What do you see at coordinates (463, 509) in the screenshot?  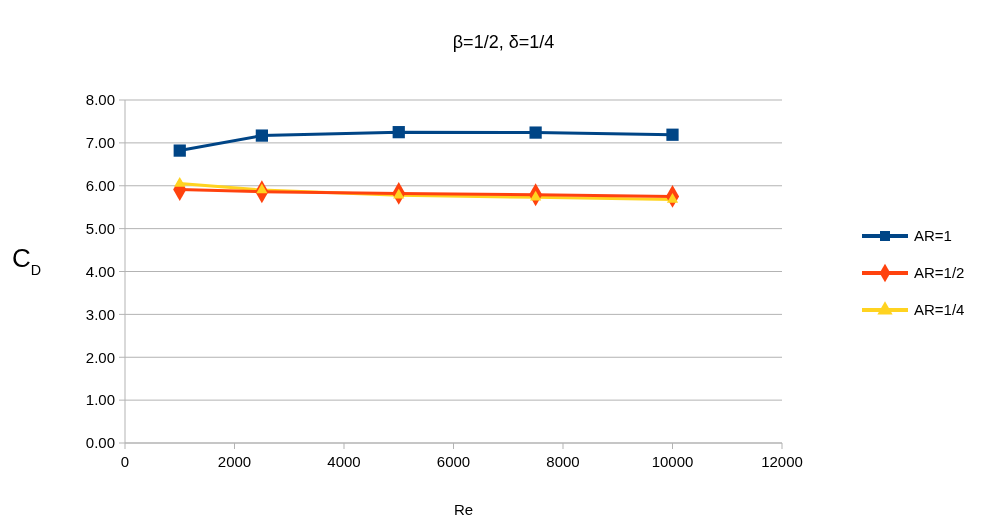 I see `x-axis-title: Re` at bounding box center [463, 509].